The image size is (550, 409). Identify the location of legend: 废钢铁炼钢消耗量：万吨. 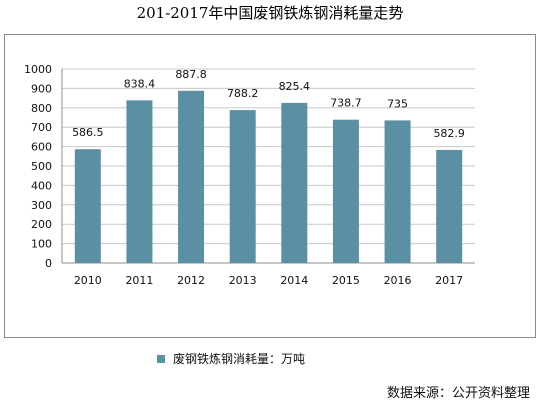
(231, 358).